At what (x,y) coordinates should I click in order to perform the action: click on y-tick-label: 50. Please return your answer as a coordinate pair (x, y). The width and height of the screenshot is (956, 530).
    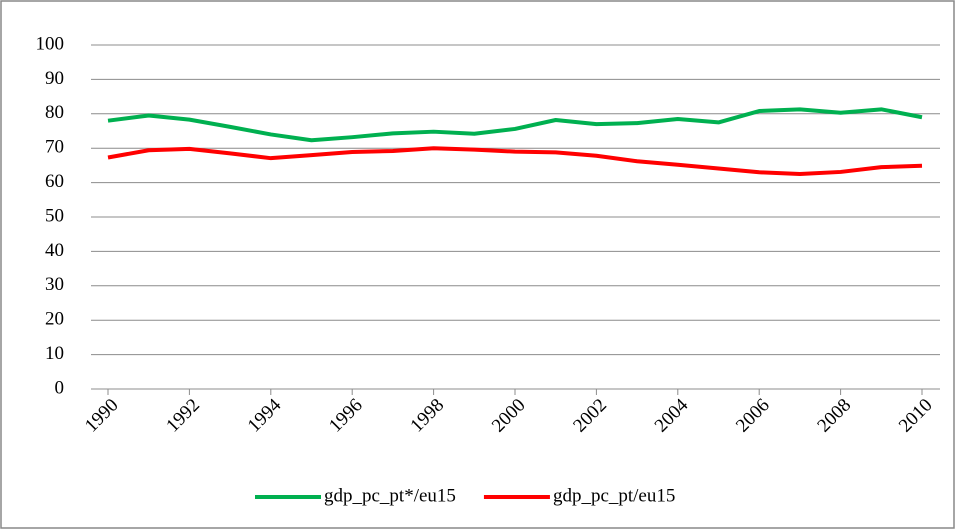
    Looking at the image, I should click on (54, 215).